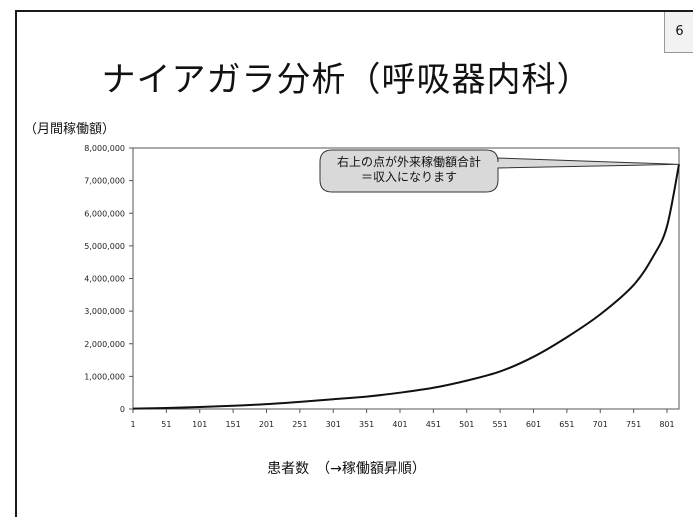  What do you see at coordinates (104, 344) in the screenshot?
I see `y-tick-label: 2,000,000` at bounding box center [104, 344].